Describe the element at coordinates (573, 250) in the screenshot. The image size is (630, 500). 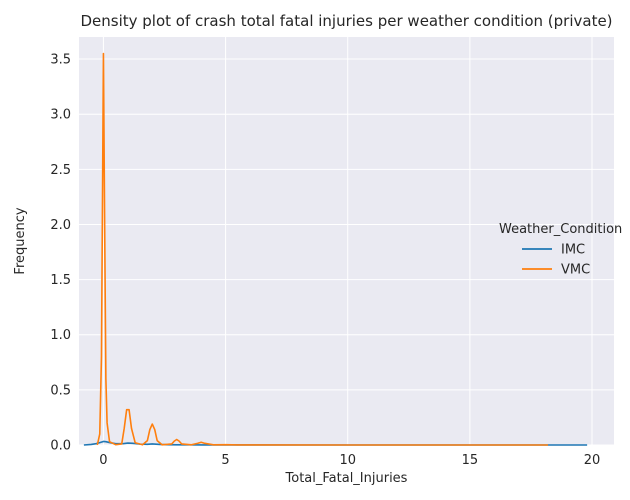
I see `legend-label-imc: IMC` at that location.